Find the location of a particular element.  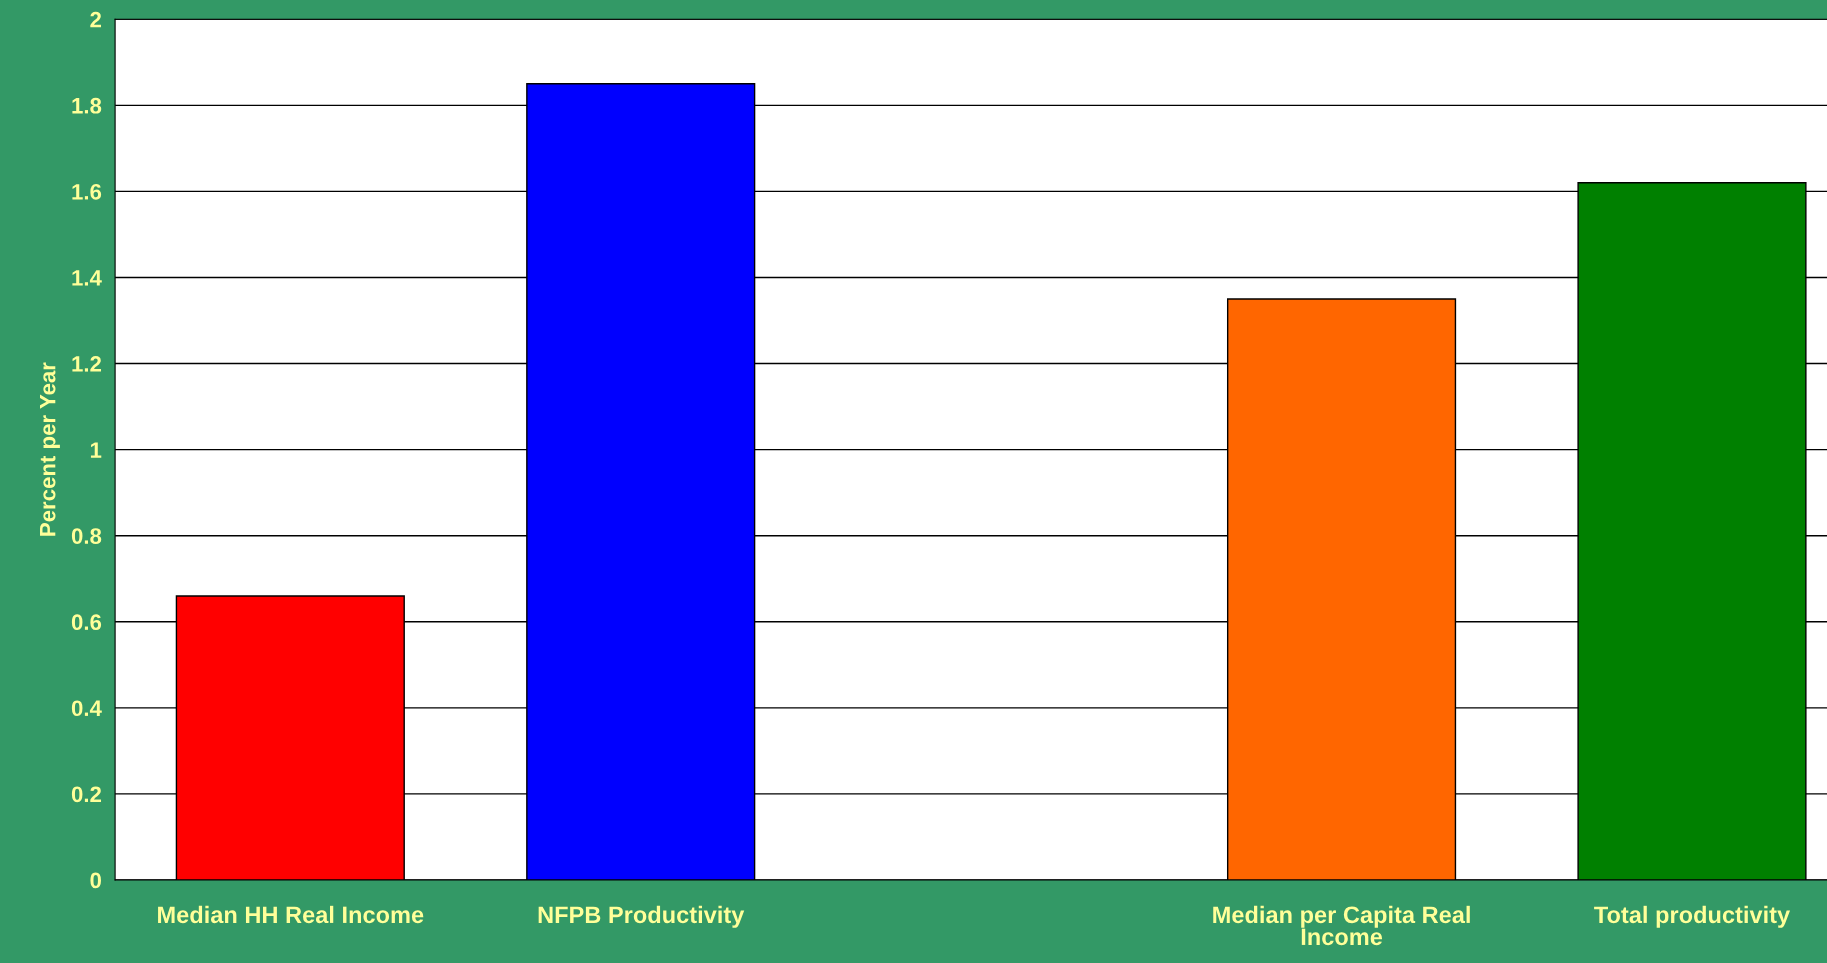

y-axis-title: Percent per Year is located at coordinates (50, 449).